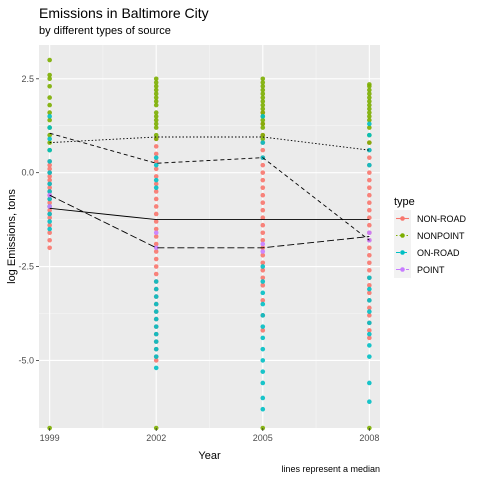 Image resolution: width=480 pixels, height=480 pixels. Describe the element at coordinates (105, 31) in the screenshot. I see `chart-subtitle: by different types of source` at that location.